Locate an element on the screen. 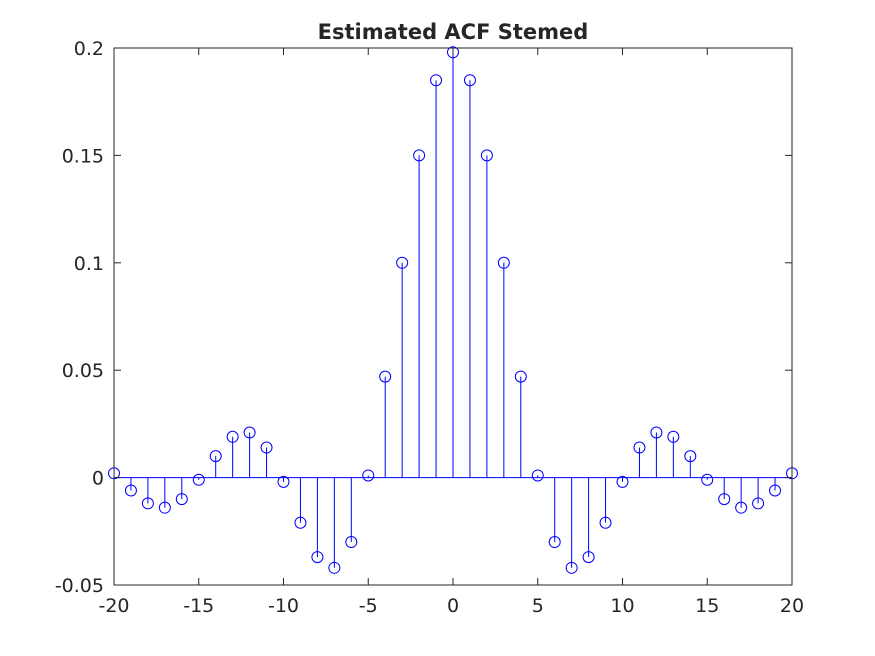 The height and width of the screenshot is (656, 875). y-tick-label: -0.05 is located at coordinates (79, 586).